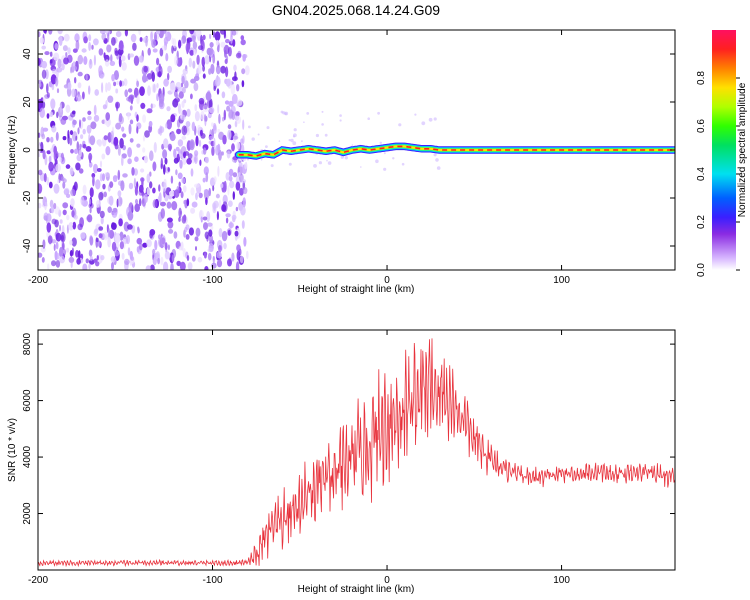 Image resolution: width=750 pixels, height=600 pixels. I want to click on snr-x-tick-label: 0, so click(387, 580).